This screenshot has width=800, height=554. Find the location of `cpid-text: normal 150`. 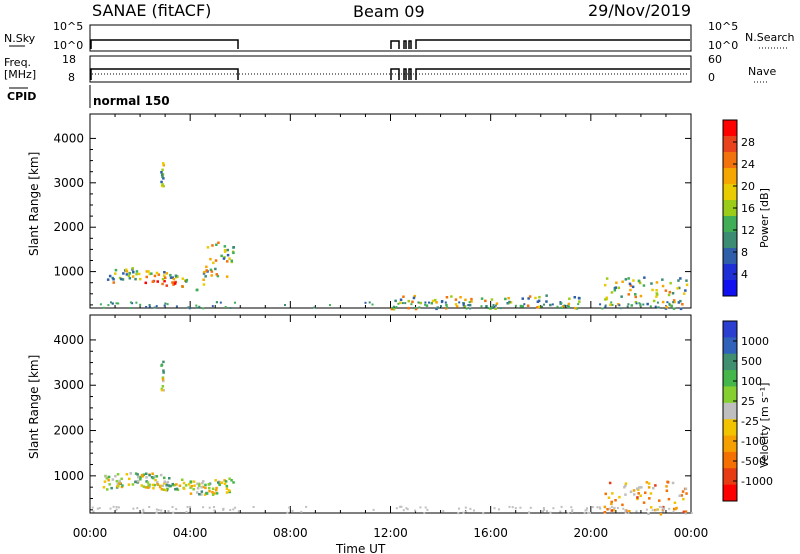

cpid-text: normal 150 is located at coordinates (131, 101).